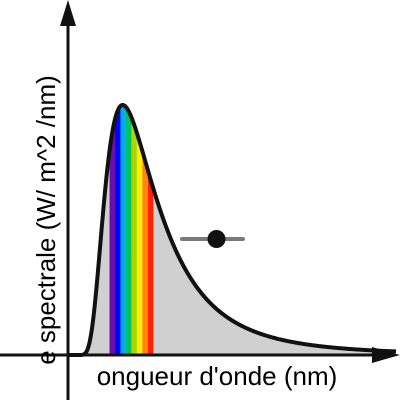 The width and height of the screenshot is (400, 400). I want to click on x-axis-label: ongueur d'onde (nm), so click(217, 376).